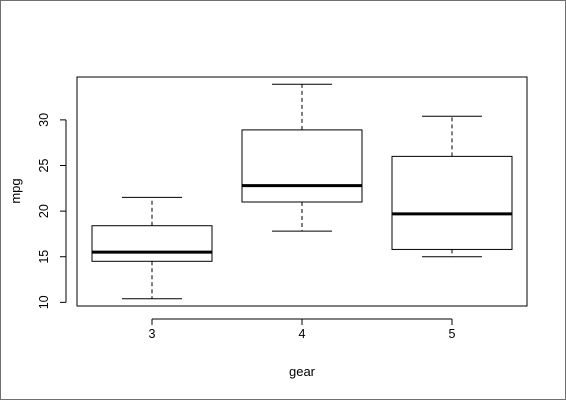 The width and height of the screenshot is (566, 401). Describe the element at coordinates (302, 371) in the screenshot. I see `x-axis-title: gear` at that location.